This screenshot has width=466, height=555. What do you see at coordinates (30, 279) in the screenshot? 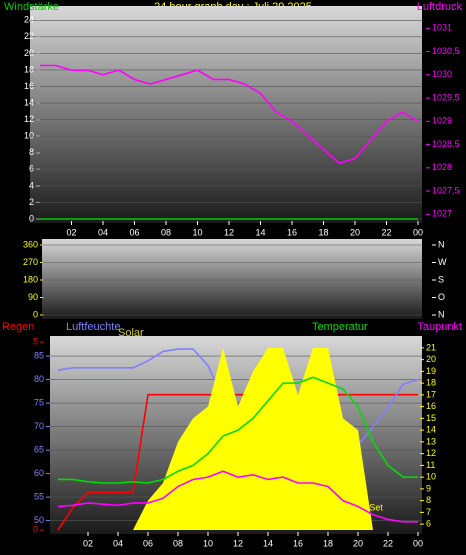
I see `tick-label: 180` at bounding box center [30, 279].